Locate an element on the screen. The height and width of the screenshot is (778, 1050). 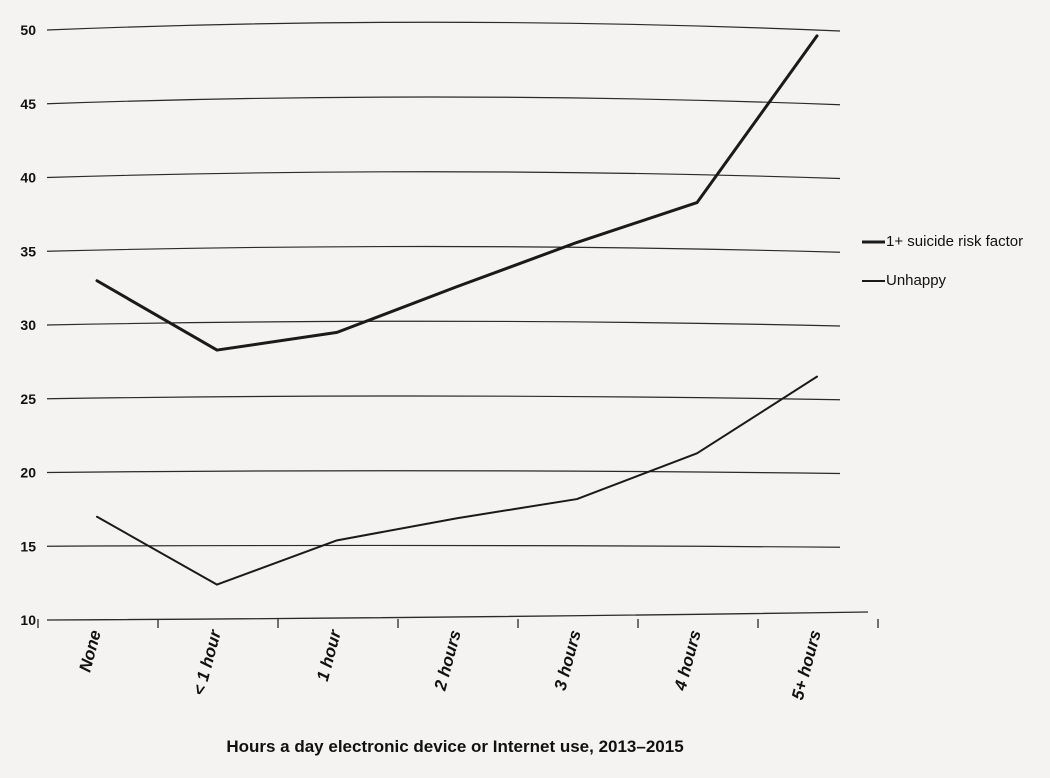
x-tick-label: 5+ hours is located at coordinates (806, 665).